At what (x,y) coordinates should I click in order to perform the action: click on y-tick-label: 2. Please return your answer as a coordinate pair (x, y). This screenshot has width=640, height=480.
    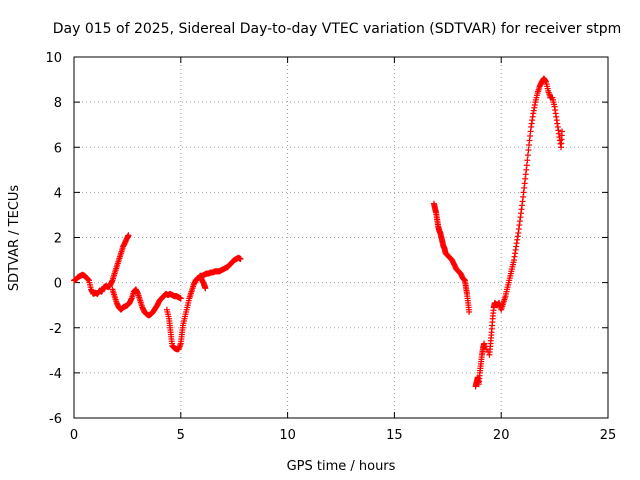
    Looking at the image, I should click on (58, 239).